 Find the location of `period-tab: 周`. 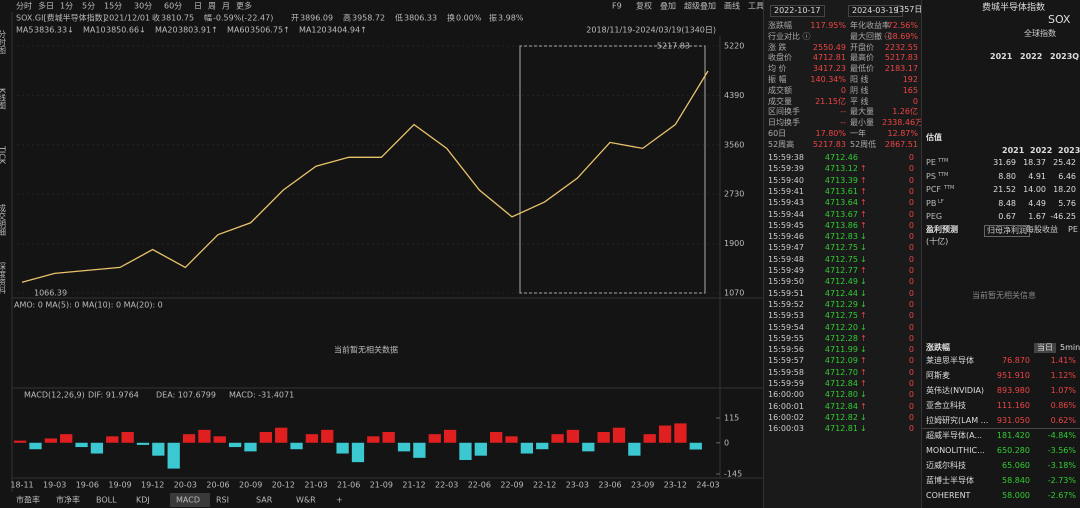

period-tab: 周 is located at coordinates (212, 6).